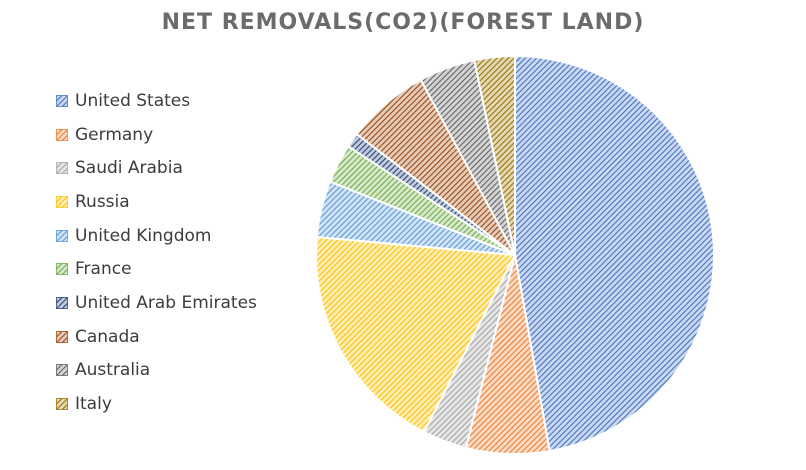 The height and width of the screenshot is (470, 806). What do you see at coordinates (181, 202) in the screenshot?
I see `legend-item-russia: Russia` at bounding box center [181, 202].